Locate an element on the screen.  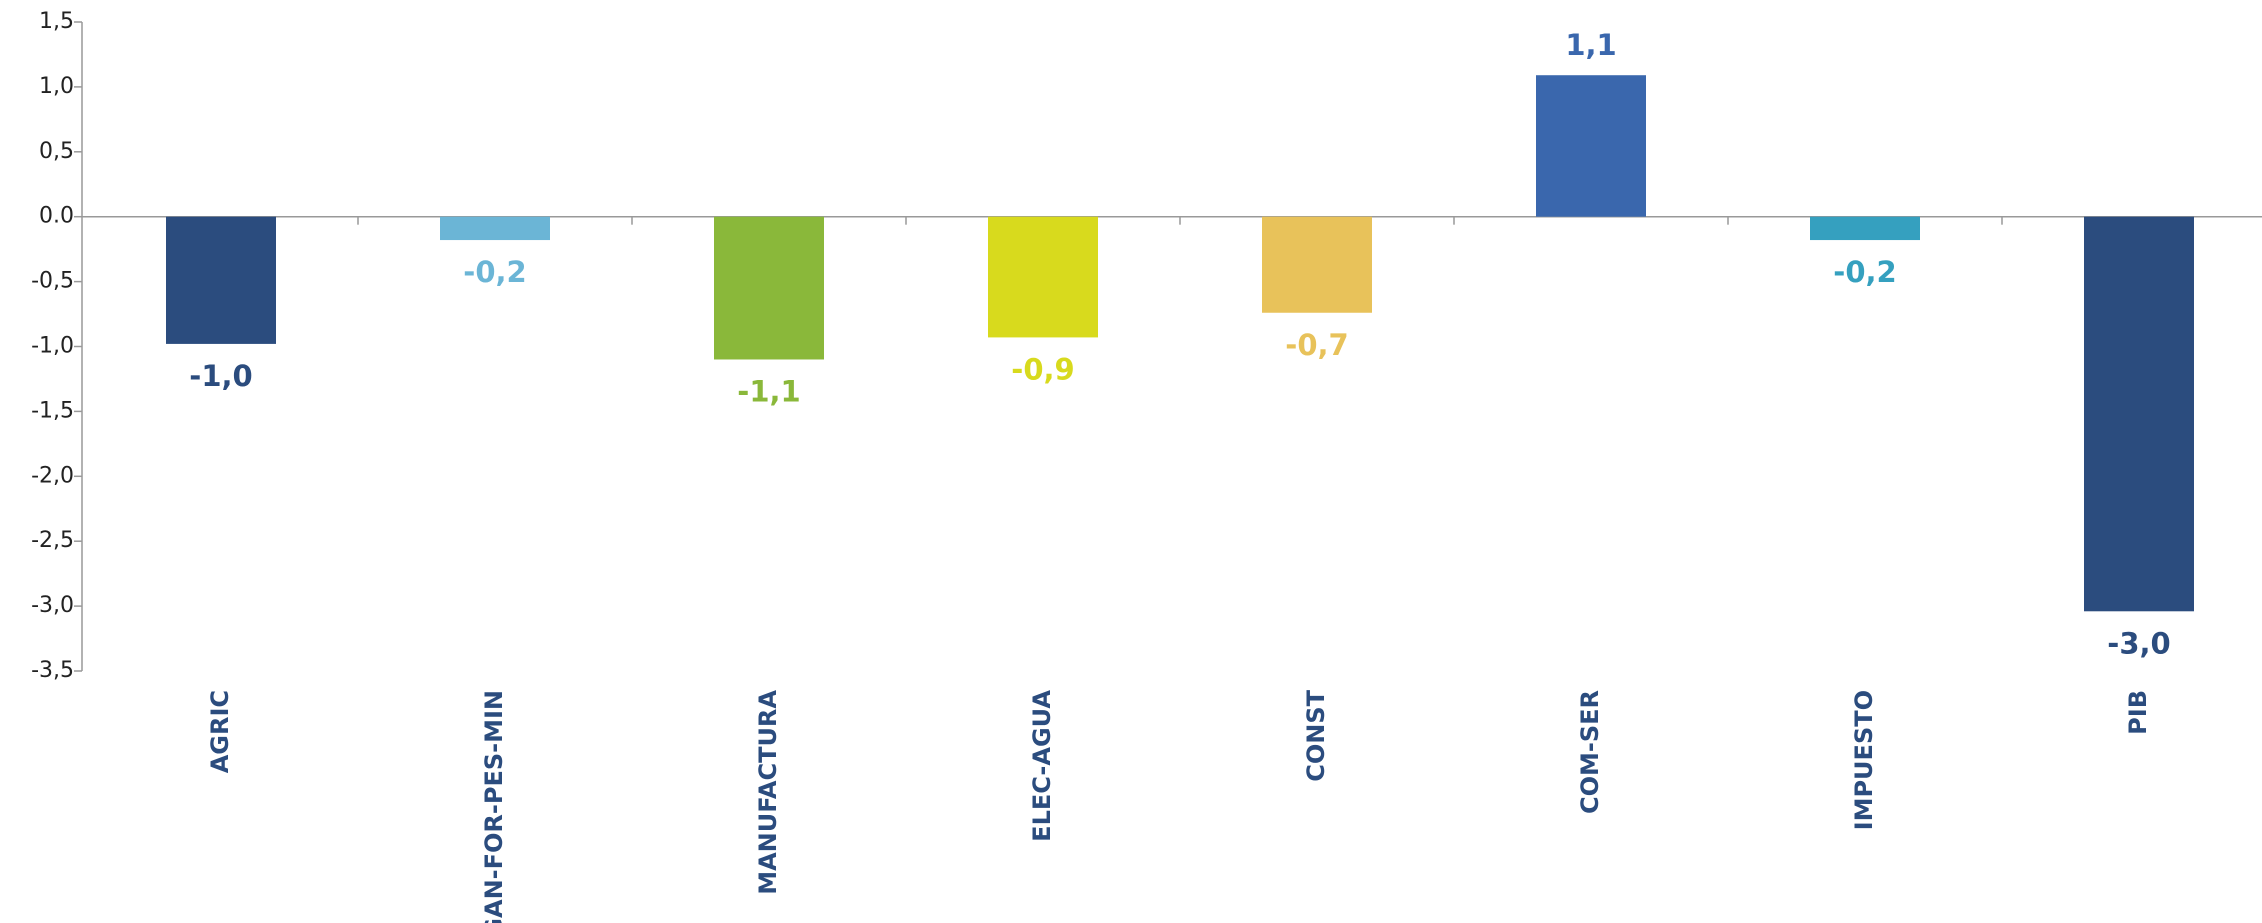
y-tick-label: 0.0 is located at coordinates (56, 216).